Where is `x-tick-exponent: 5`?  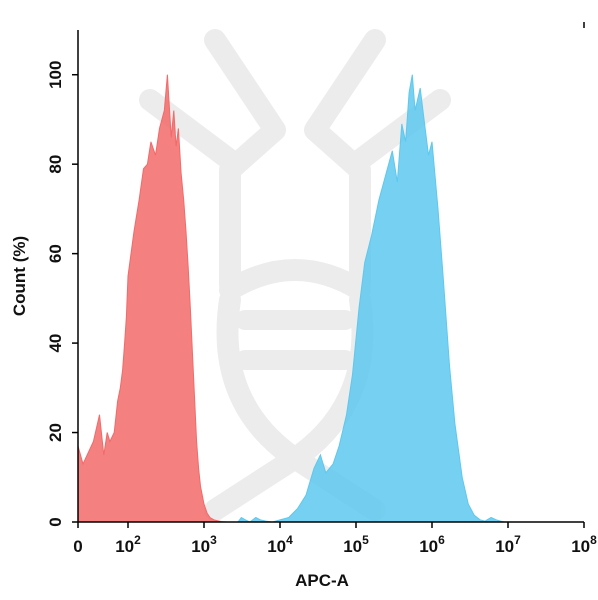 x-tick-exponent: 5 is located at coordinates (365, 540).